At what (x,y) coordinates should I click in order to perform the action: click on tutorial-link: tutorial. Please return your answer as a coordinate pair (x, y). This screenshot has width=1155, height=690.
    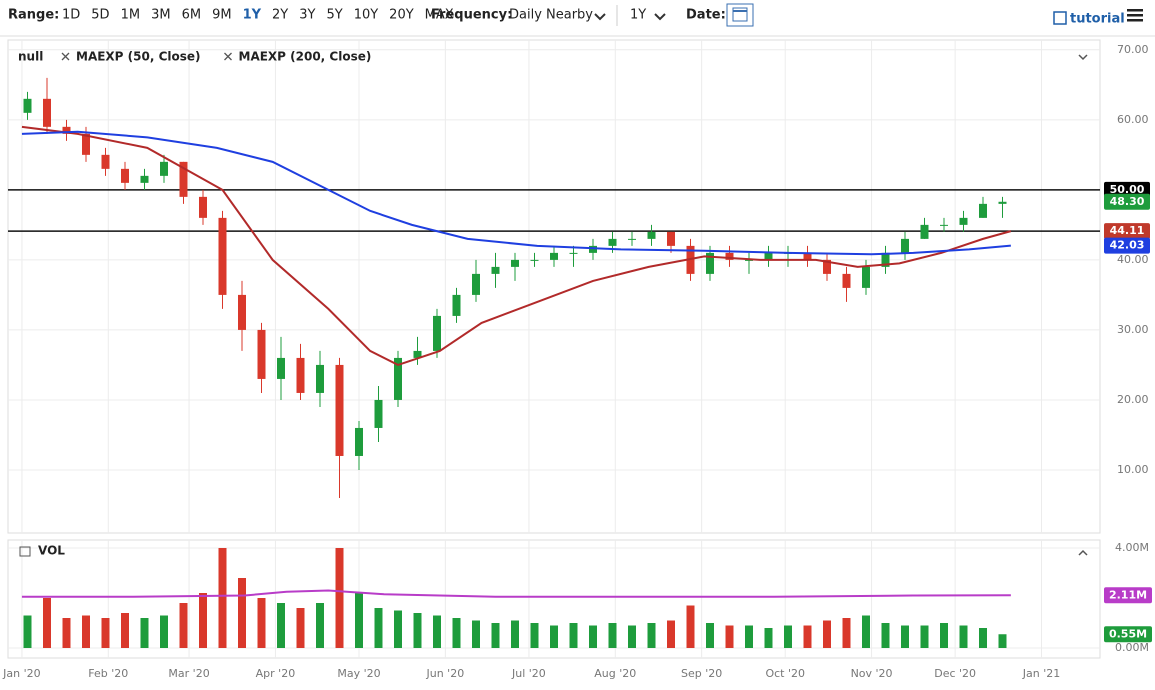
    Looking at the image, I should click on (1097, 19).